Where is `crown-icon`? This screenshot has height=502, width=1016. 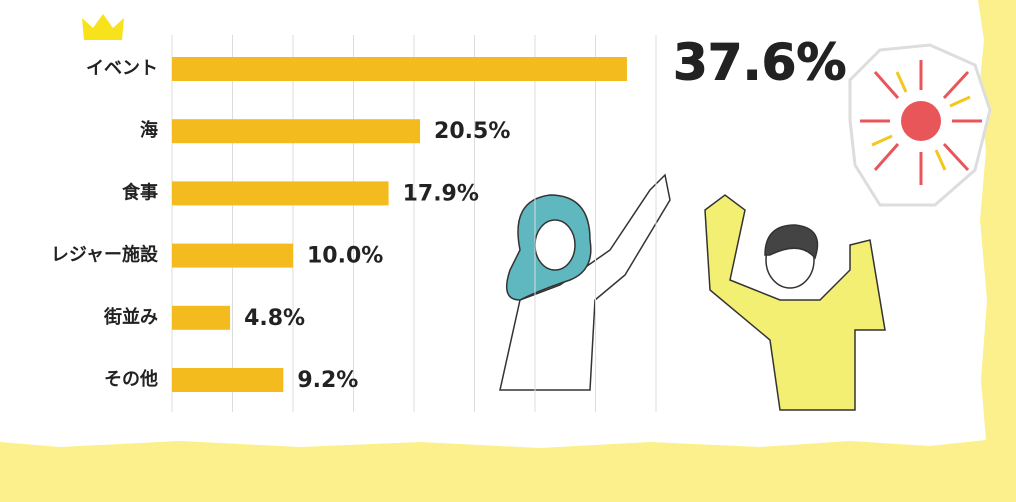 crown-icon is located at coordinates (103, 27).